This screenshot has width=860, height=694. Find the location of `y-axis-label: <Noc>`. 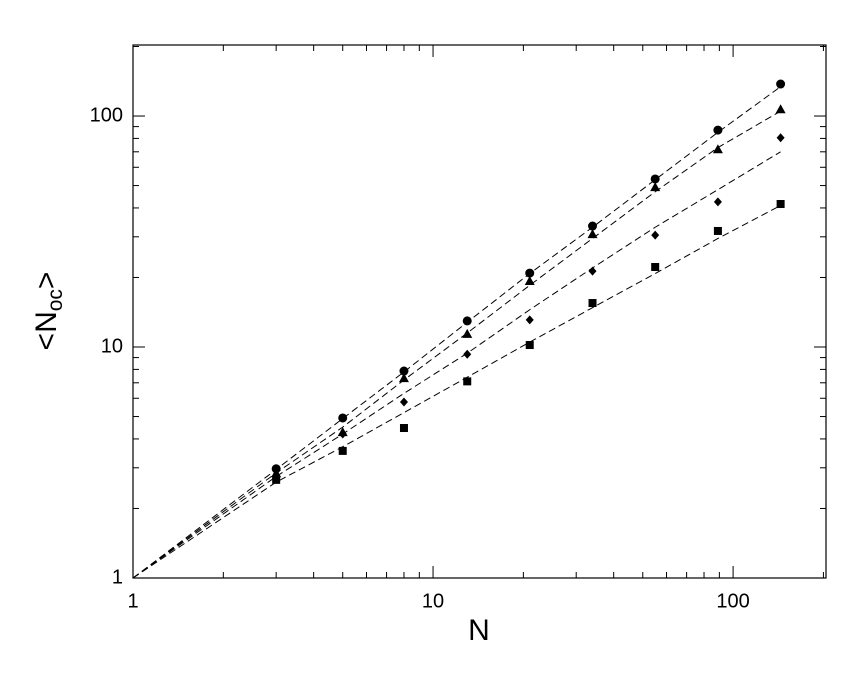

y-axis-label: <Noc> is located at coordinates (48, 311).